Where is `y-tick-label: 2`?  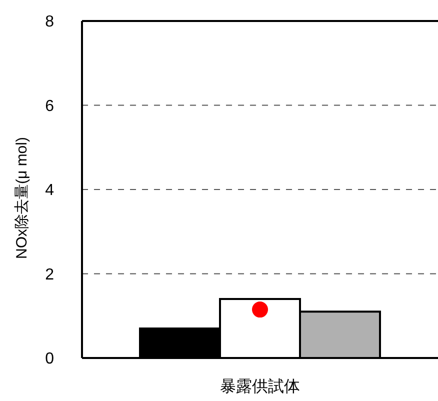
y-tick-label: 2 is located at coordinates (49, 275).